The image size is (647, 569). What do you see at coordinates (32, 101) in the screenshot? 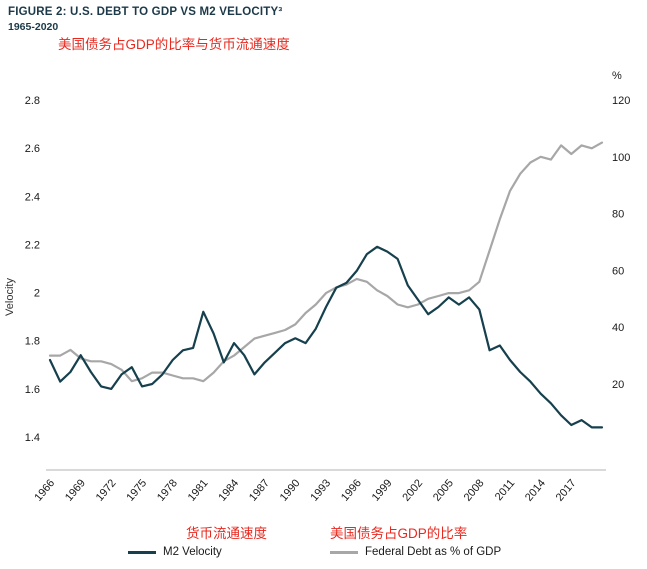
I see `left-axis-tick-label: 2.8` at bounding box center [32, 101].